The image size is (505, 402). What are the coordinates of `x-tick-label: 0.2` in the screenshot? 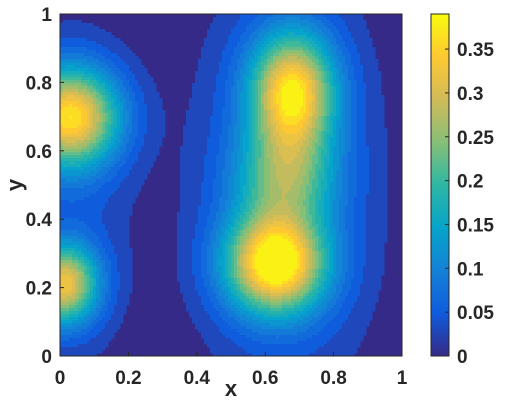 It's located at (128, 378).